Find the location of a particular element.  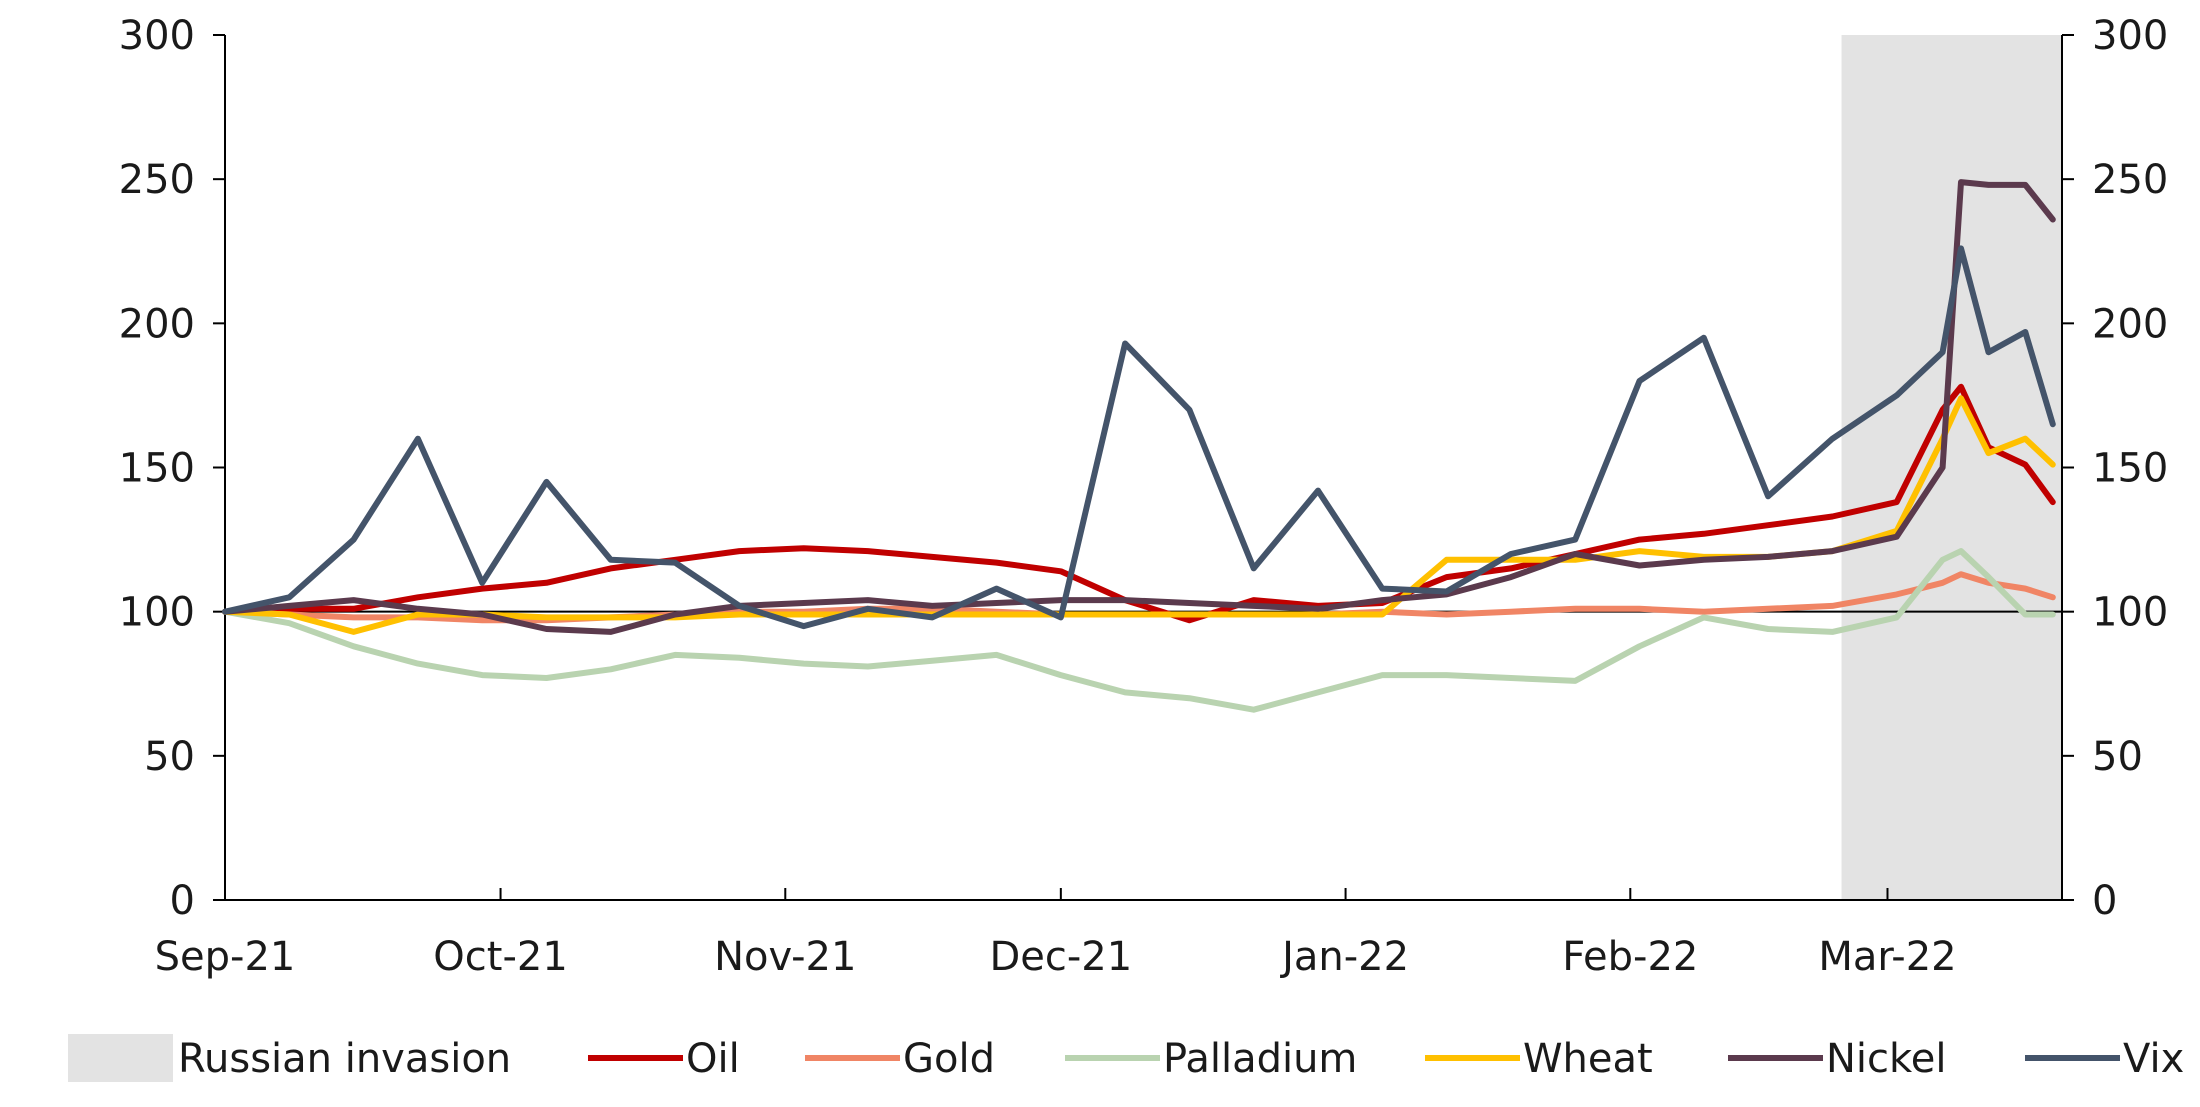

series-line-palladium is located at coordinates (1139, 630).